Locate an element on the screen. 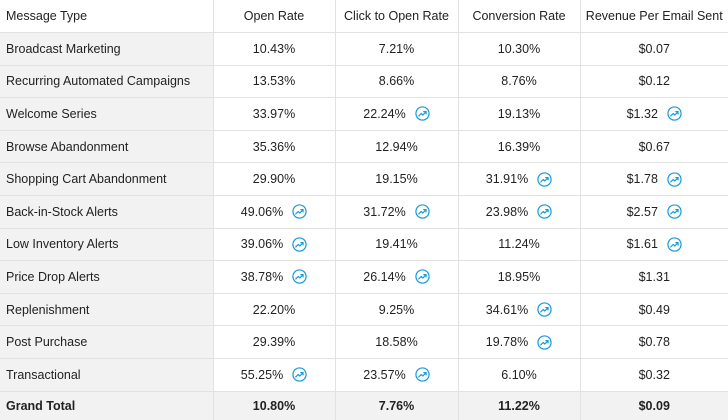 This screenshot has height=420, width=728. grand-total-row: Grand Total 10.80% 7.76% 11.22% $0.09 is located at coordinates (364, 405).